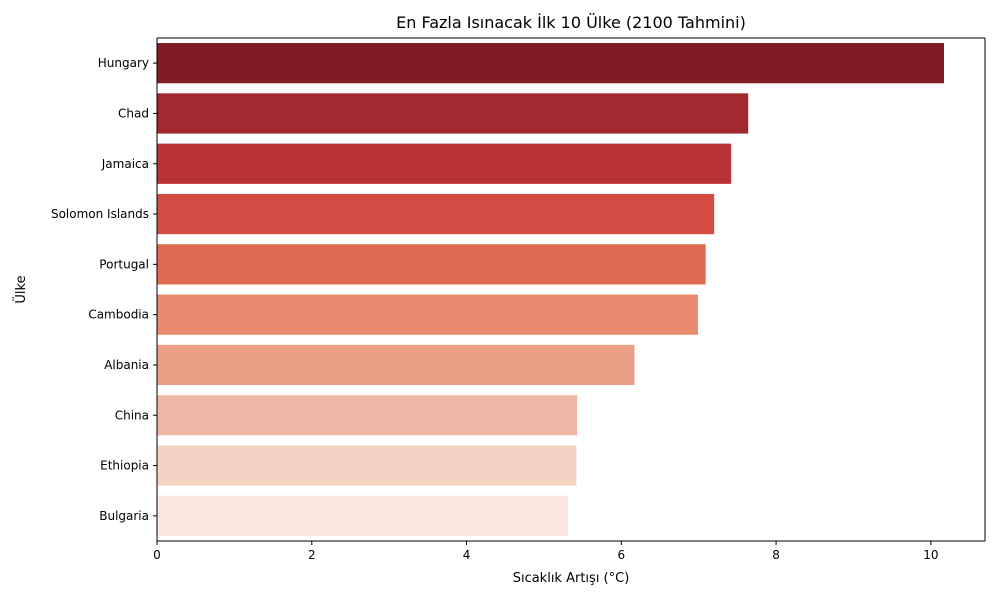 The width and height of the screenshot is (1000, 604). Describe the element at coordinates (312, 555) in the screenshot. I see `x-tick-label: 2` at that location.